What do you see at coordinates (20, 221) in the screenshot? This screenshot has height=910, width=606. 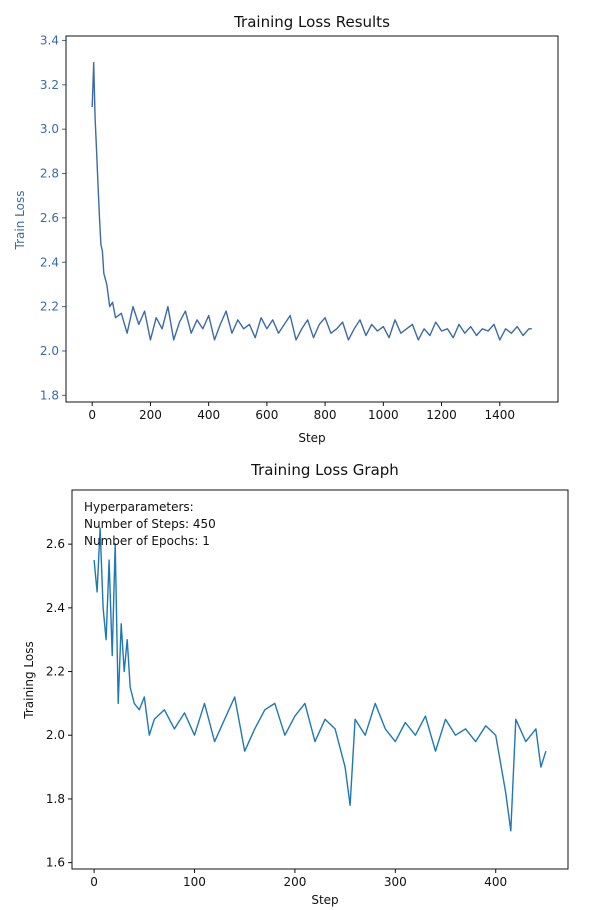 I see `chart1-ylabel: Train Loss` at bounding box center [20, 221].